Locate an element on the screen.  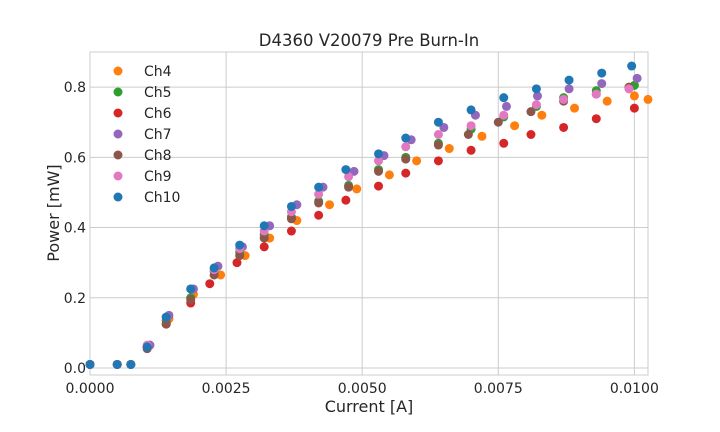
legend-label: Ch9 is located at coordinates (158, 177).